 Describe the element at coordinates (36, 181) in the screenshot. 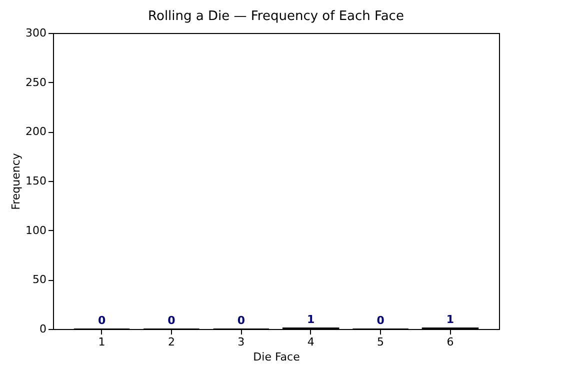

I see `y-tick-label: 150` at that location.